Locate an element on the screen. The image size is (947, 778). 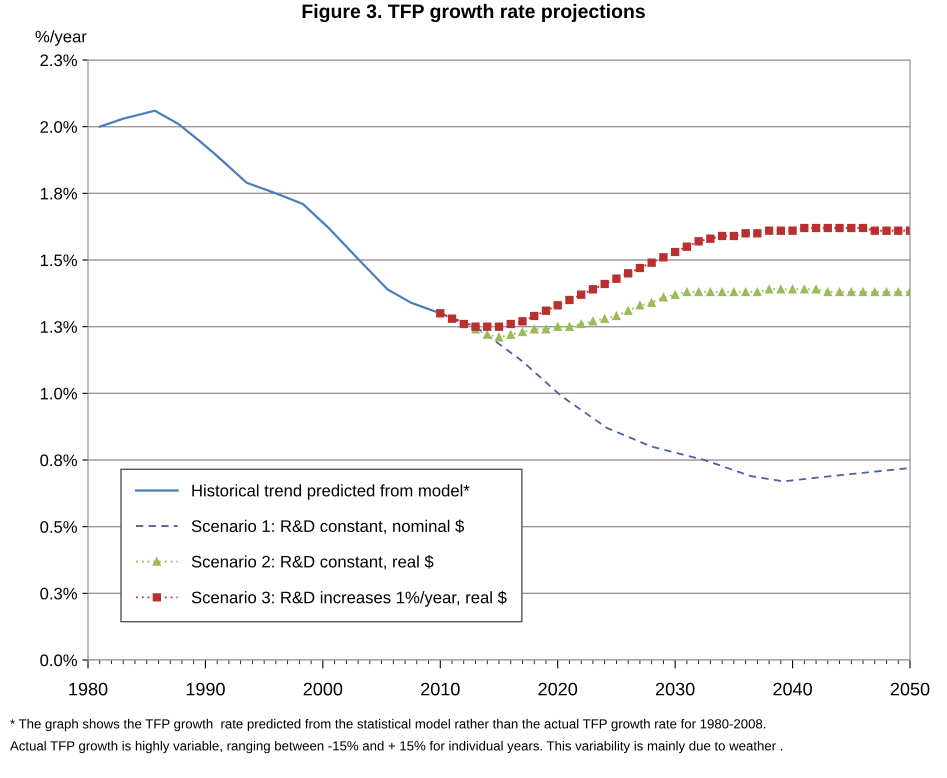
y-tick-label: 0.3% is located at coordinates (58, 594).